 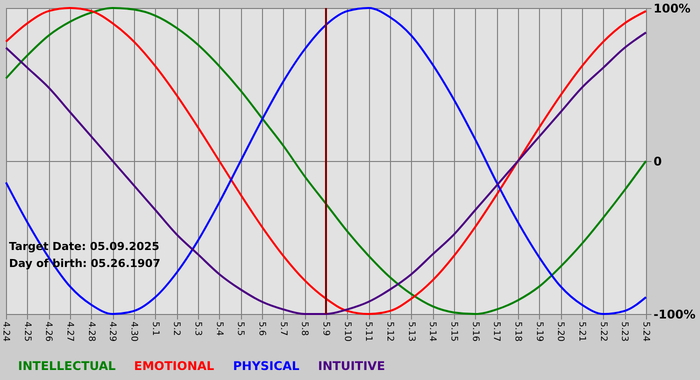 What do you see at coordinates (658, 161) in the screenshot?
I see `y-tick-label: 0` at bounding box center [658, 161].